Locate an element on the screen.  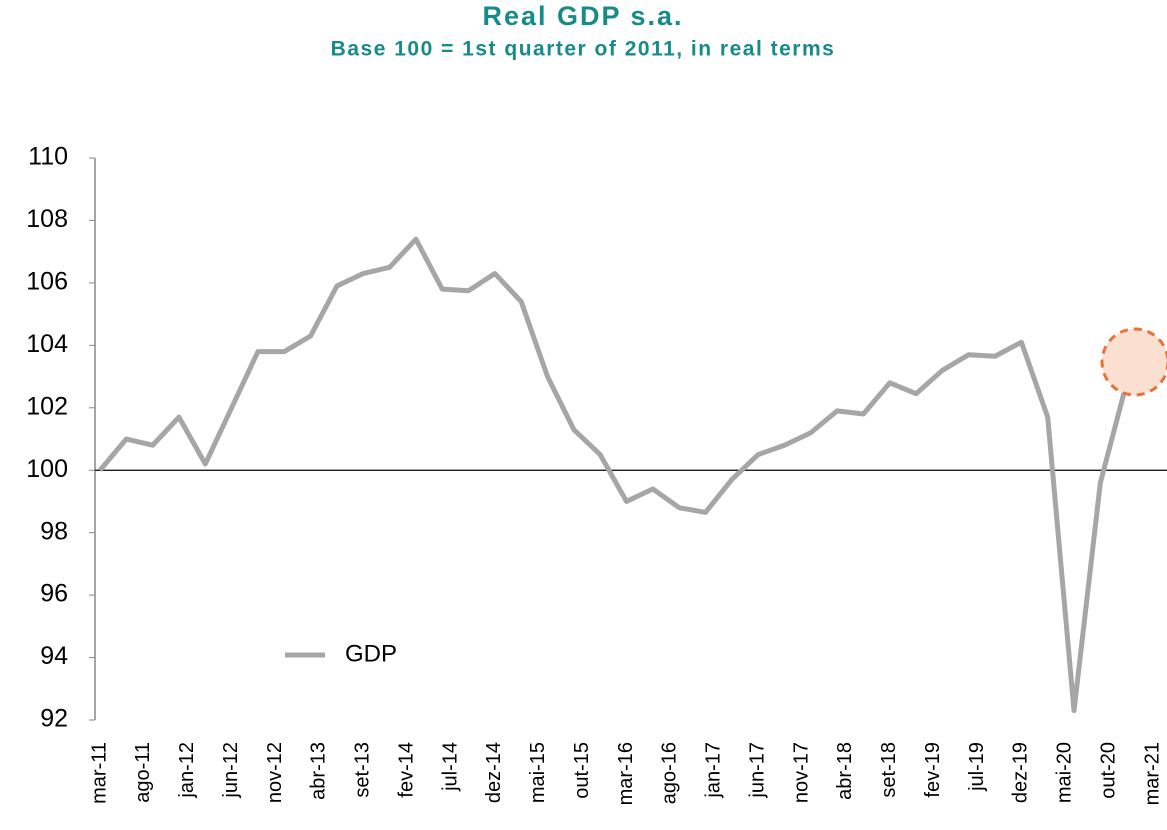
x-tick-label: abr-18 is located at coordinates (845, 771).